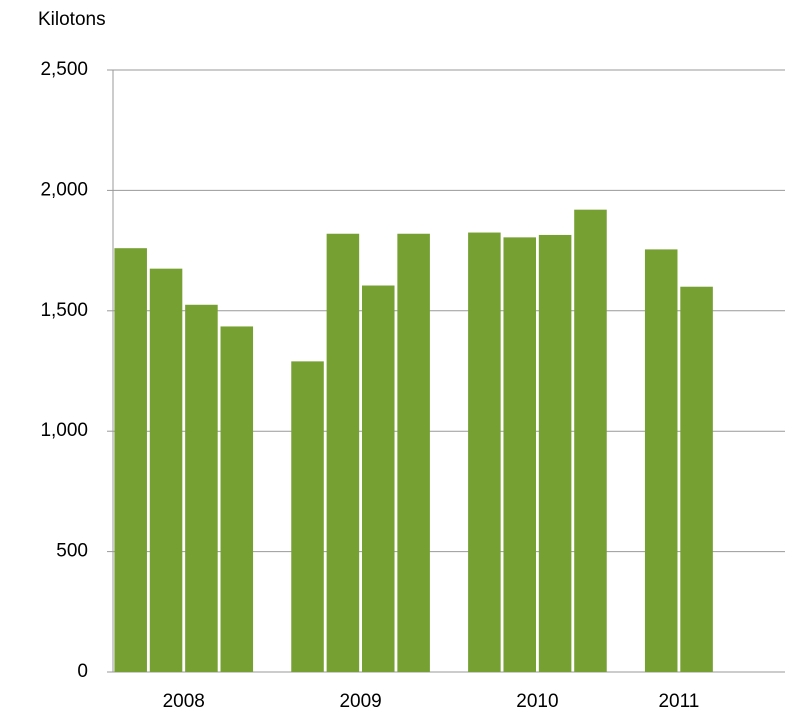 The height and width of the screenshot is (722, 798). Describe the element at coordinates (184, 701) in the screenshot. I see `x-tick-label: 2008` at that location.